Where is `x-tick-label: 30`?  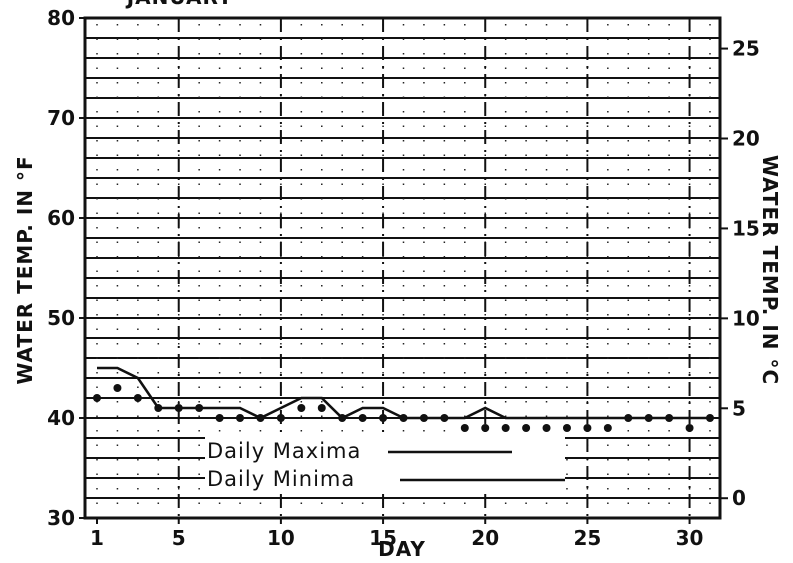
x-tick-label: 30 is located at coordinates (690, 538).